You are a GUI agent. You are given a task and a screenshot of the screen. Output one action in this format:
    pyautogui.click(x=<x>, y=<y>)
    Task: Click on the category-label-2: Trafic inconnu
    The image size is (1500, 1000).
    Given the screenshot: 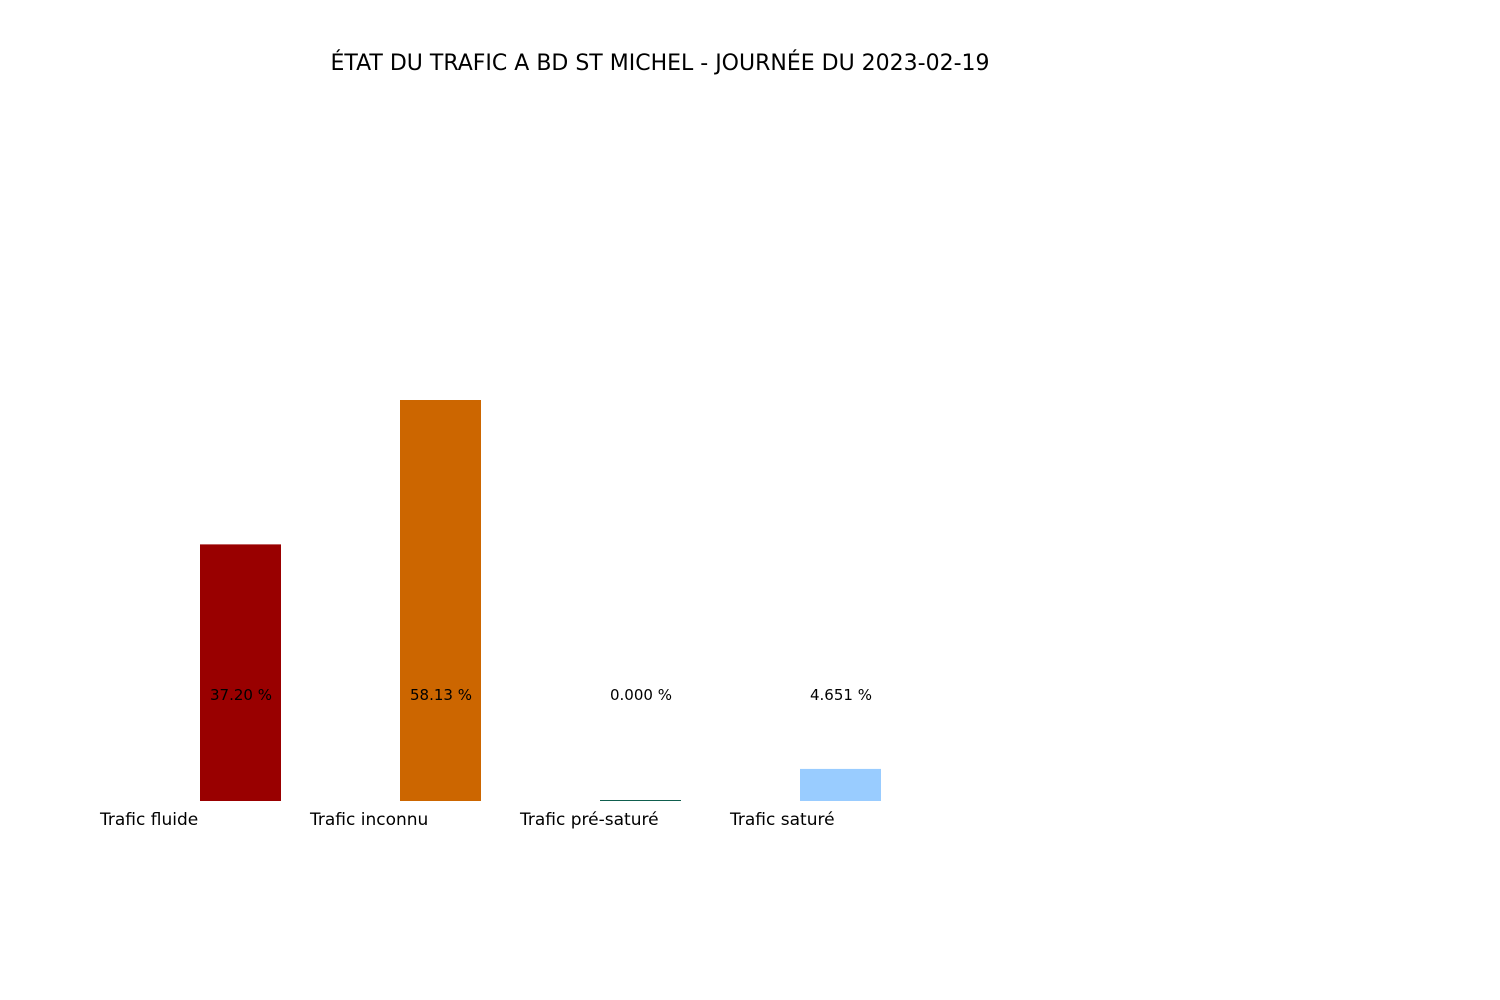 What is the action you would take?
    pyautogui.click(x=368, y=820)
    